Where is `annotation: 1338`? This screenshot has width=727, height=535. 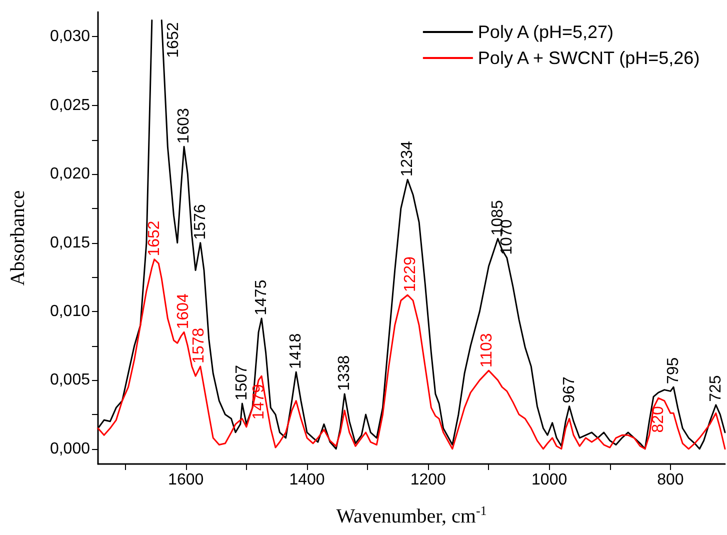 annotation: 1338 is located at coordinates (345, 373).